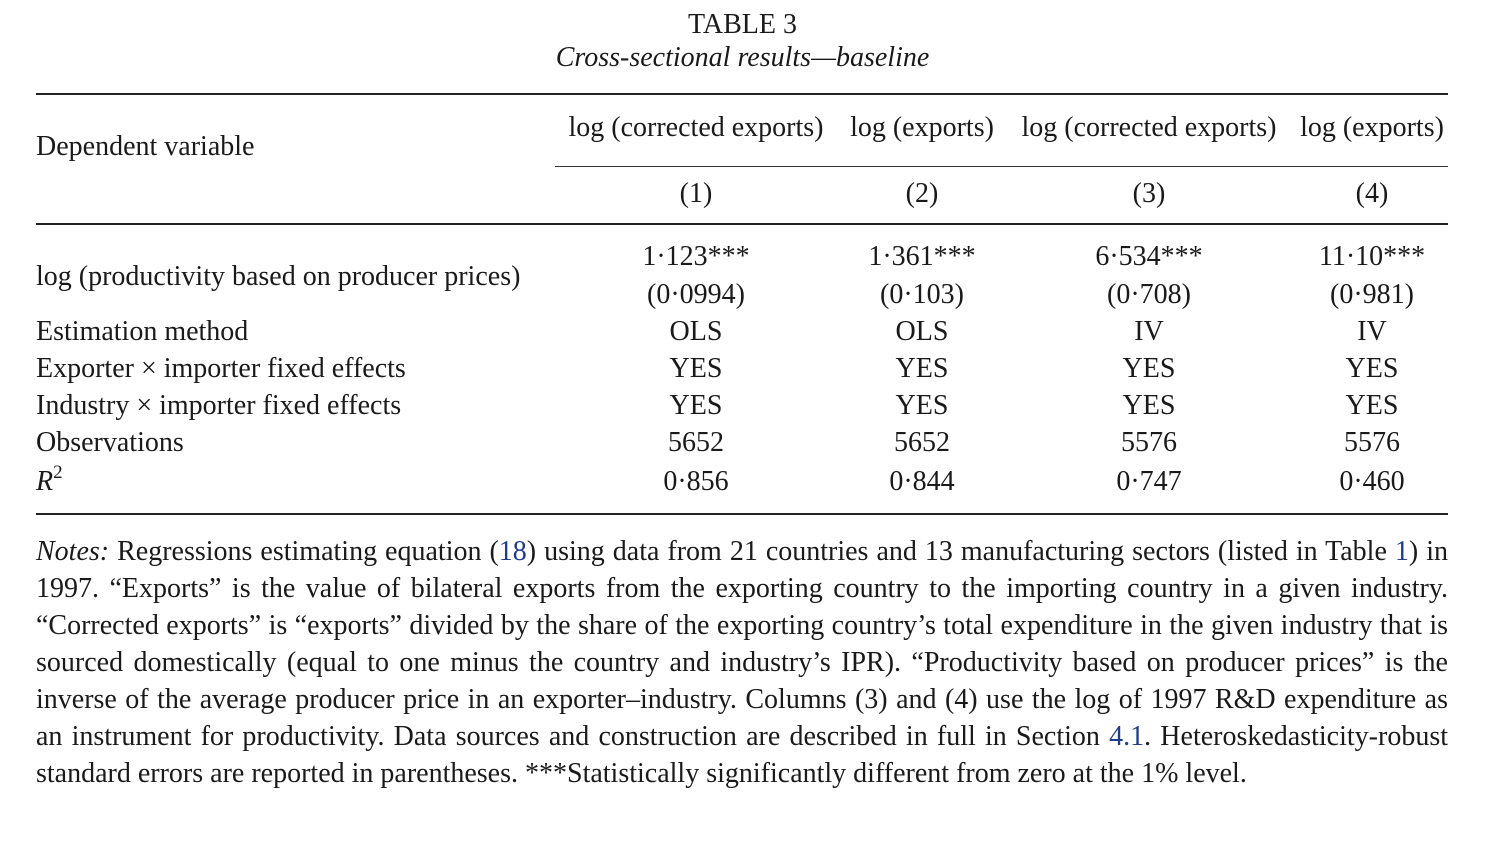  I want to click on column-number-4: (4), so click(1372, 193).